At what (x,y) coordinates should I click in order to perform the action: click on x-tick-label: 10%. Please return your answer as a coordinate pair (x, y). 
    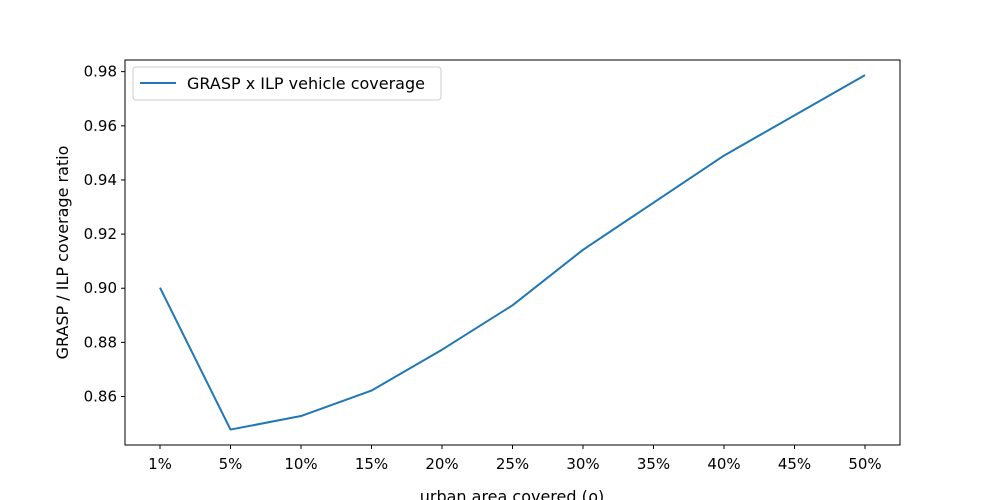
    Looking at the image, I should click on (300, 464).